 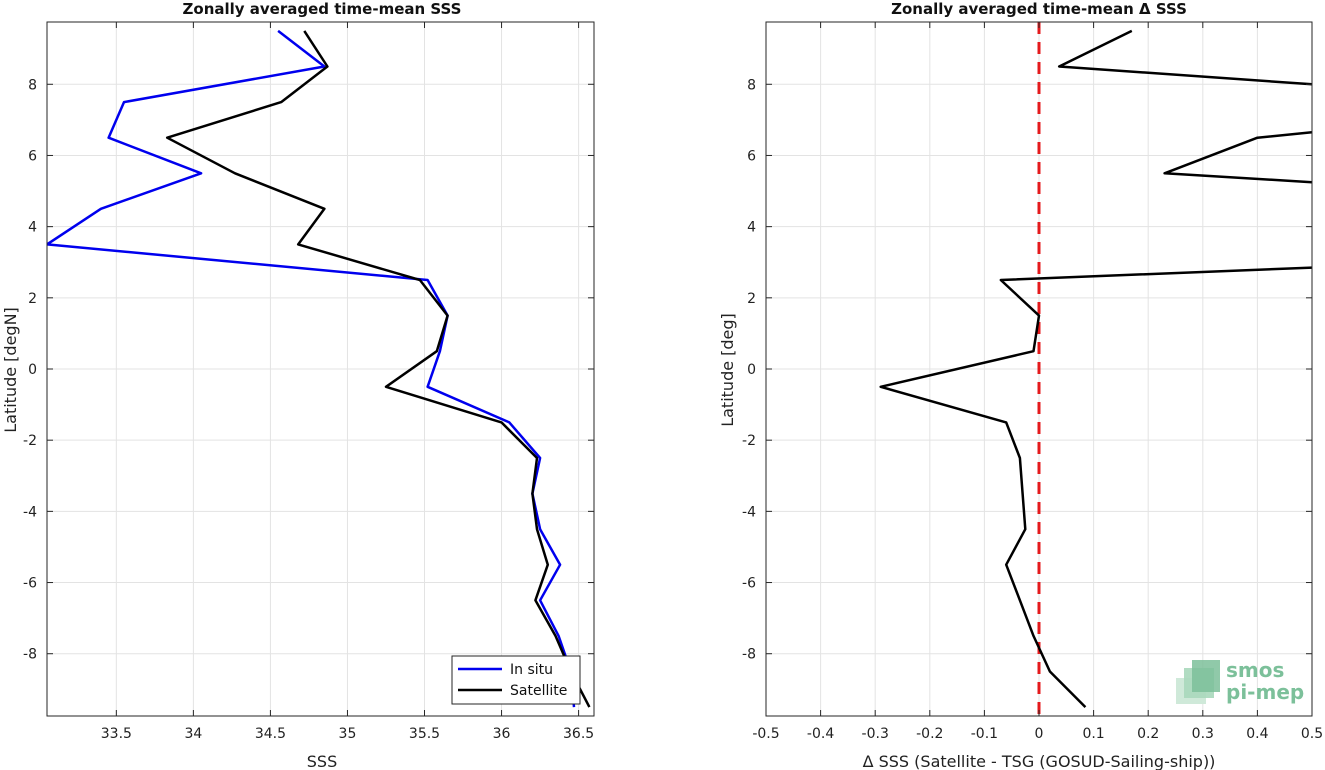 What do you see at coordinates (929, 734) in the screenshot?
I see `x-tick-label: -0.2` at bounding box center [929, 734].